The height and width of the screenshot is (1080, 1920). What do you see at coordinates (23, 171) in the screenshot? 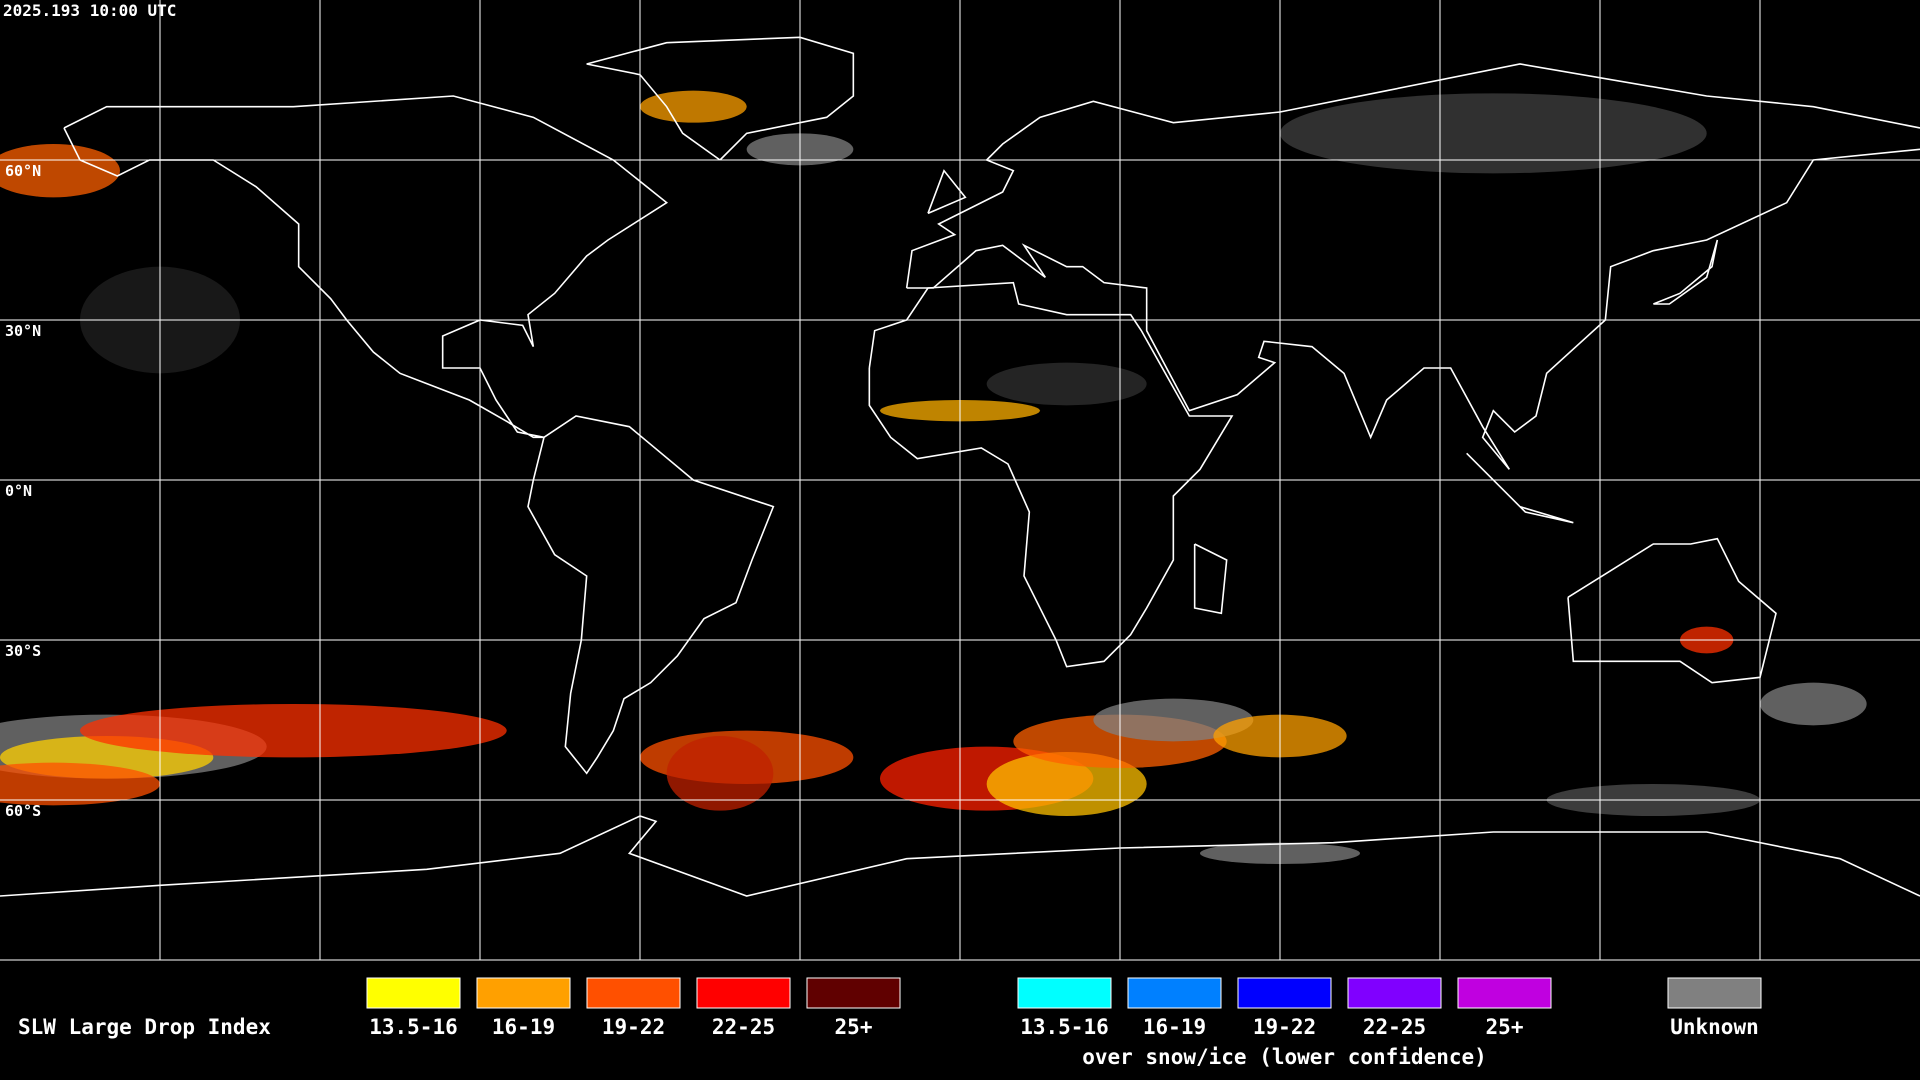
I see `latitude-label: 60°N` at bounding box center [23, 171].